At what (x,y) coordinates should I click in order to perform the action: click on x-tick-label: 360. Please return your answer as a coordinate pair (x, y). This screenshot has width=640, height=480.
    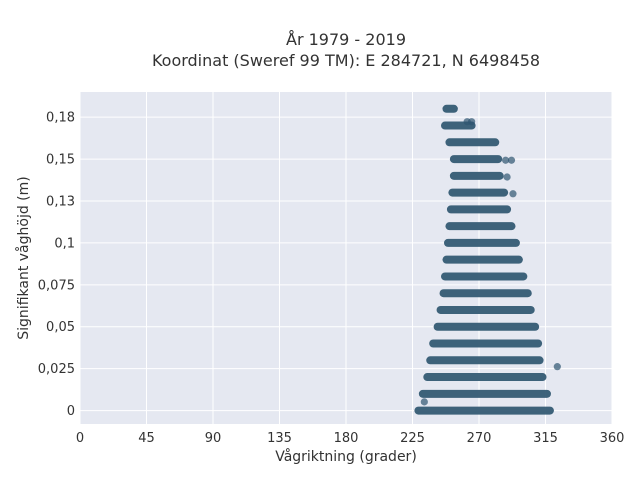
    Looking at the image, I should click on (612, 438).